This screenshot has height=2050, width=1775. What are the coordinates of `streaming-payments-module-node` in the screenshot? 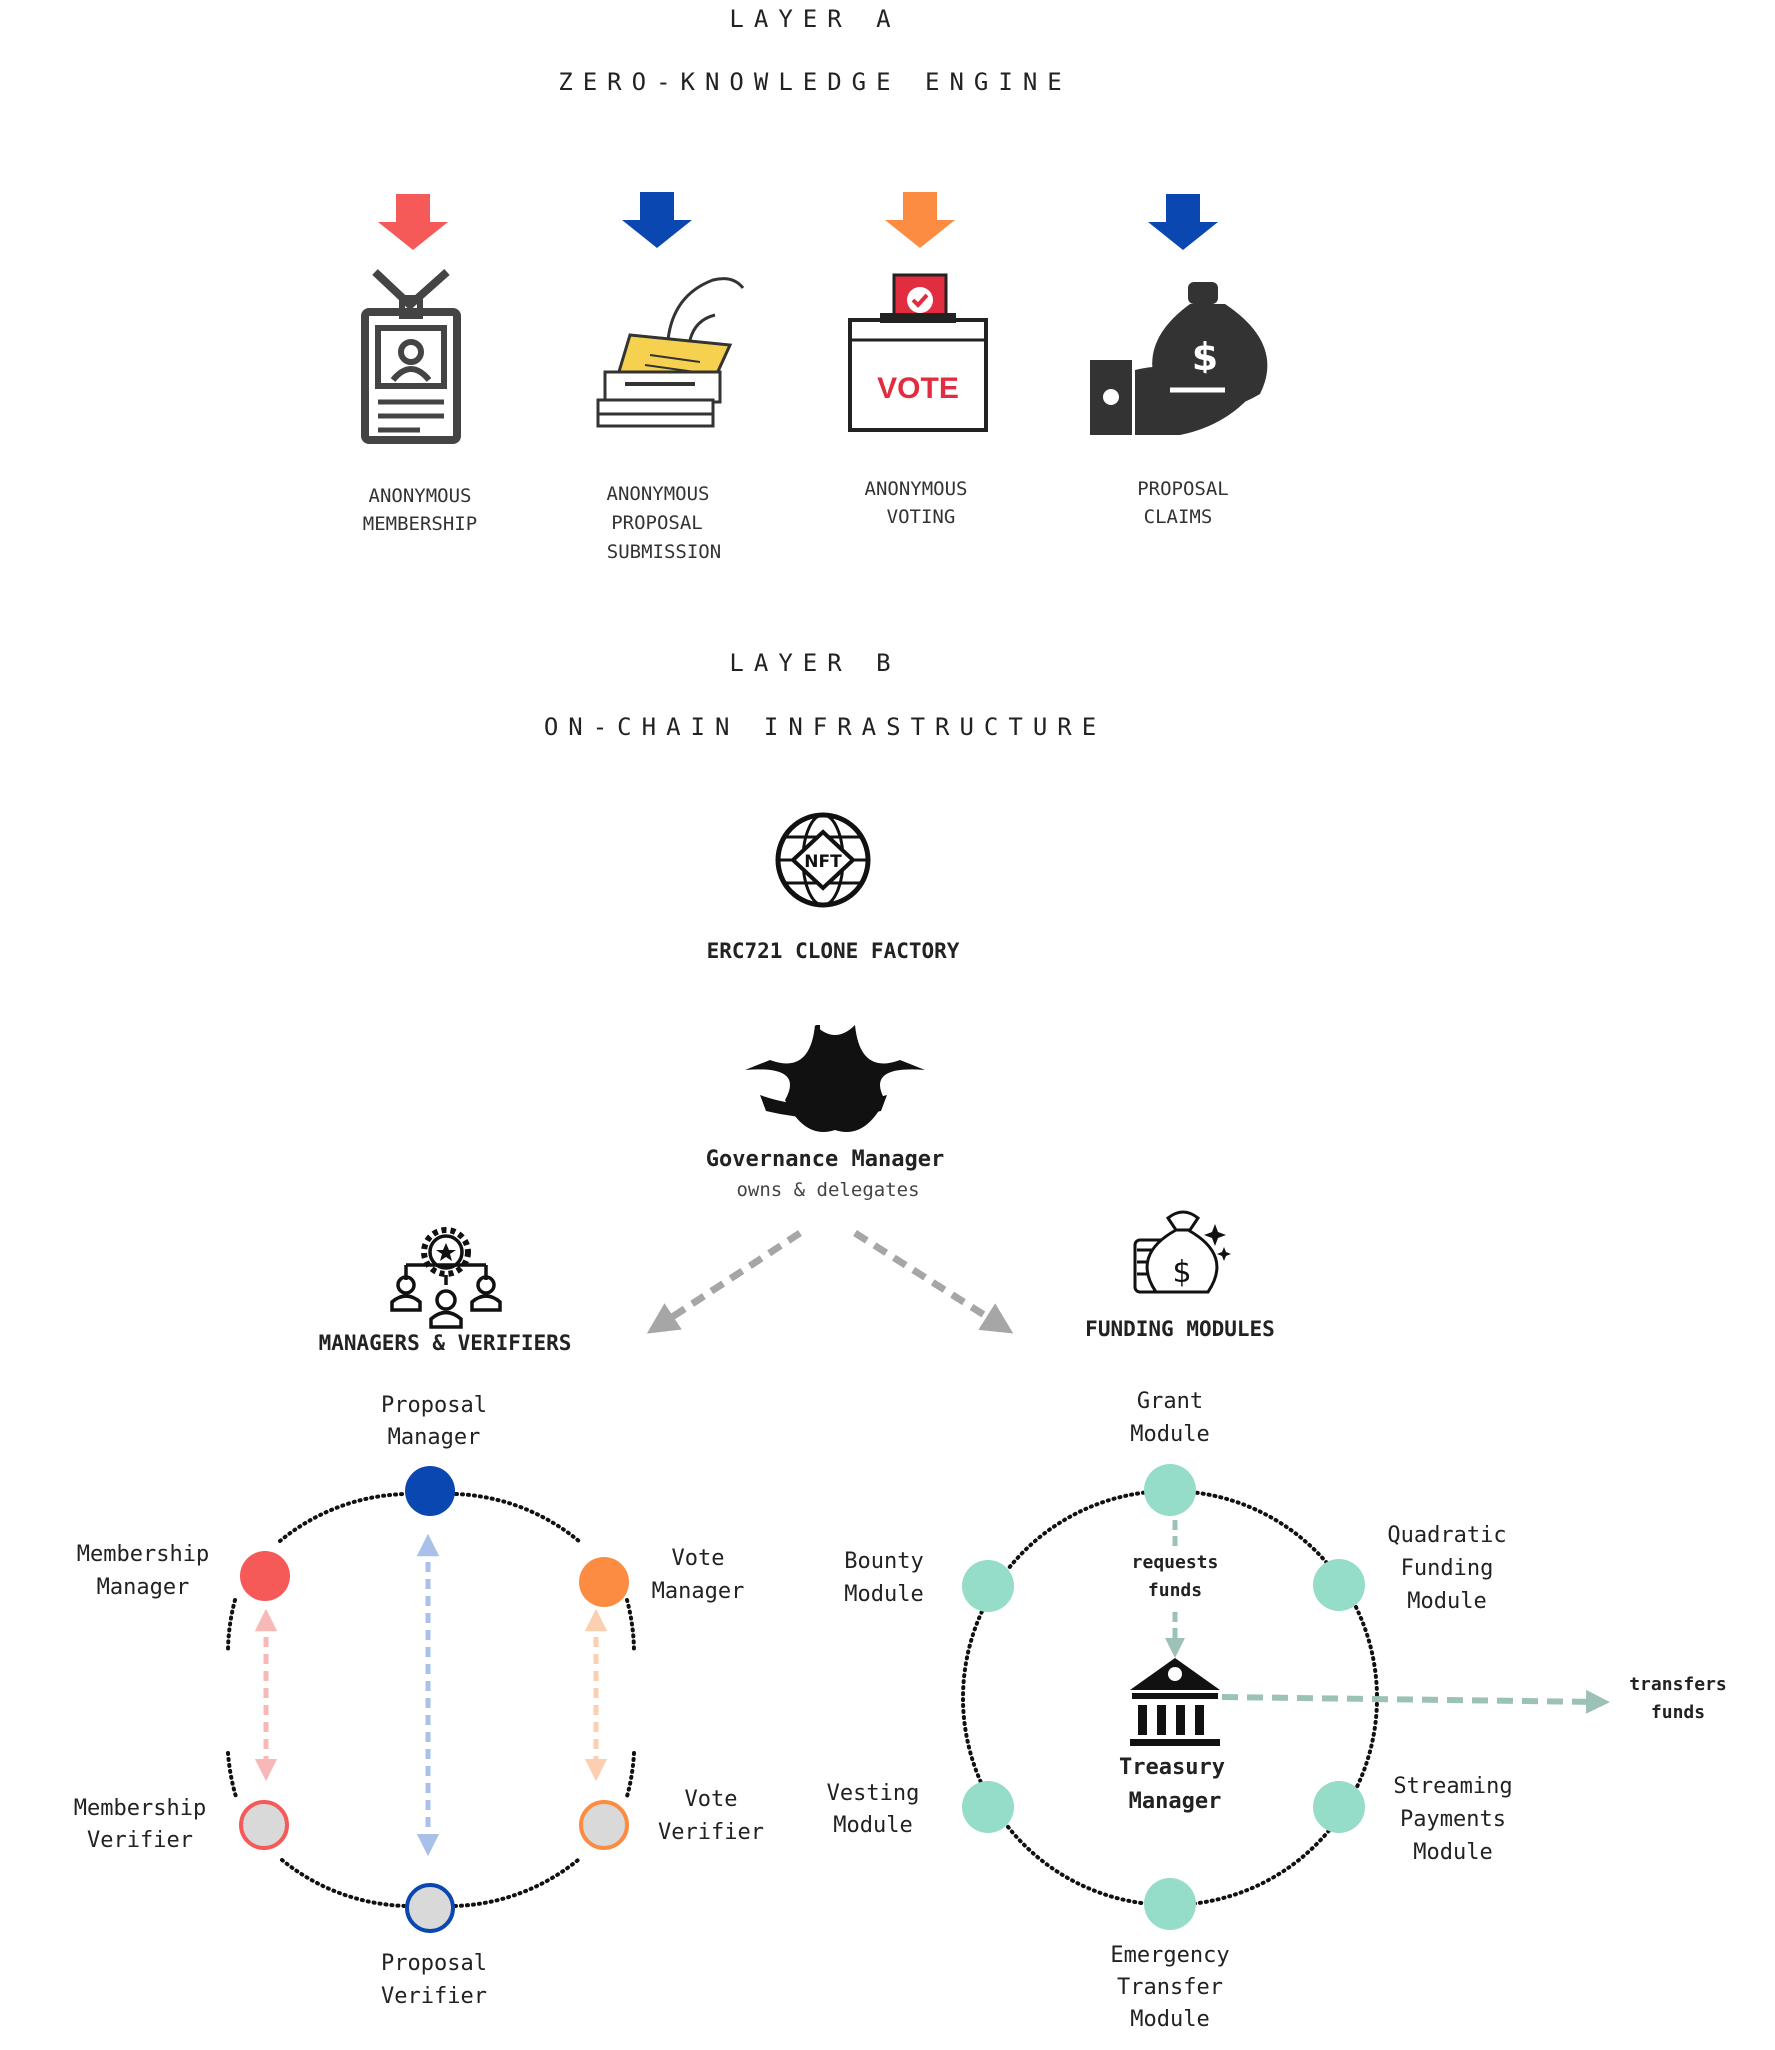 It's located at (1339, 1807).